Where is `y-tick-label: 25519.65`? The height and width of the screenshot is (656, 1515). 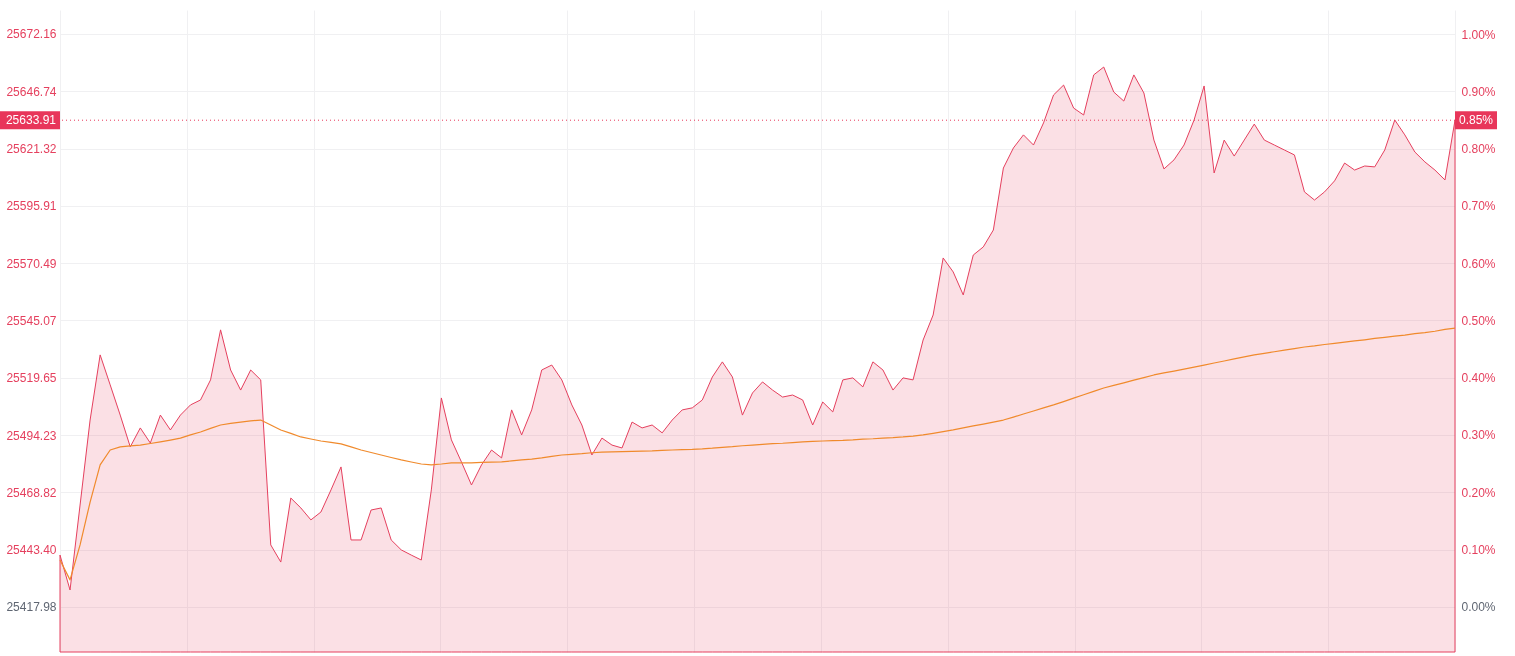 y-tick-label: 25519.65 is located at coordinates (31, 378).